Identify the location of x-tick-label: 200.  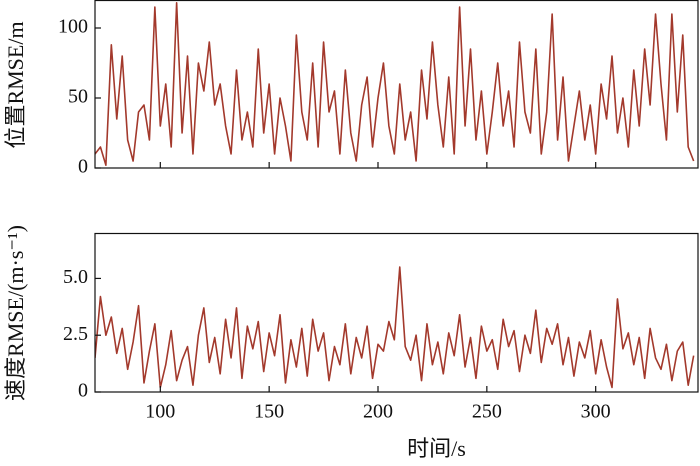
(378, 412).